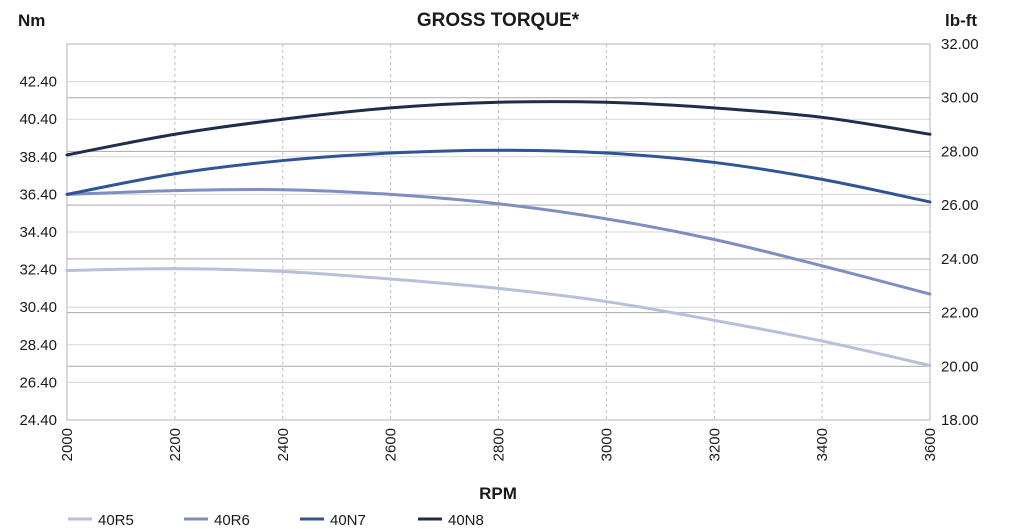 The width and height of the screenshot is (1024, 529). What do you see at coordinates (498, 128) in the screenshot?
I see `series-line-40n8` at bounding box center [498, 128].